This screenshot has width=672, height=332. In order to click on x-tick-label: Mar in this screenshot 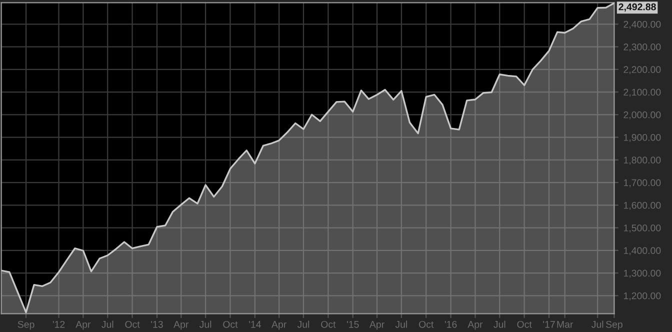, I will do `click(565, 324)`.